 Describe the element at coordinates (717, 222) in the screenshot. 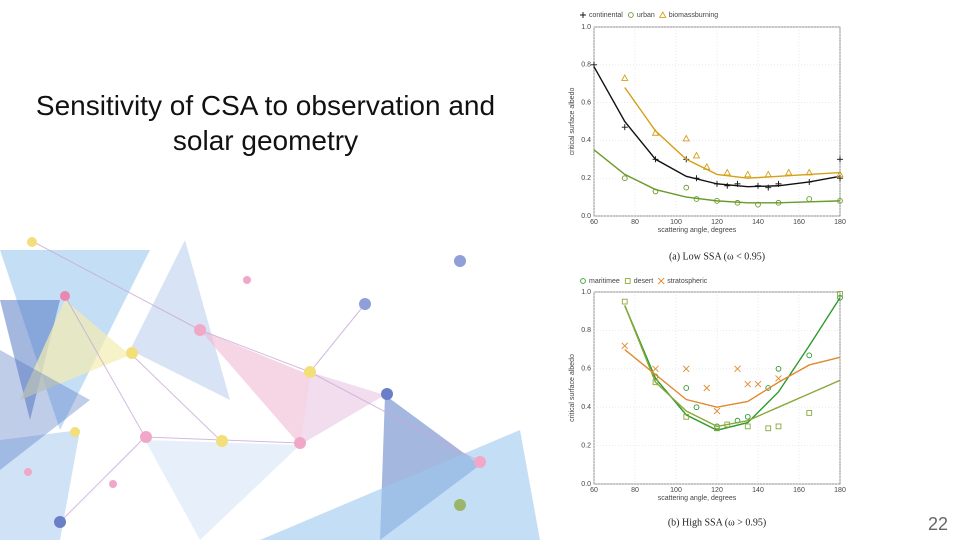

I see `x-tick-label: 120` at that location.